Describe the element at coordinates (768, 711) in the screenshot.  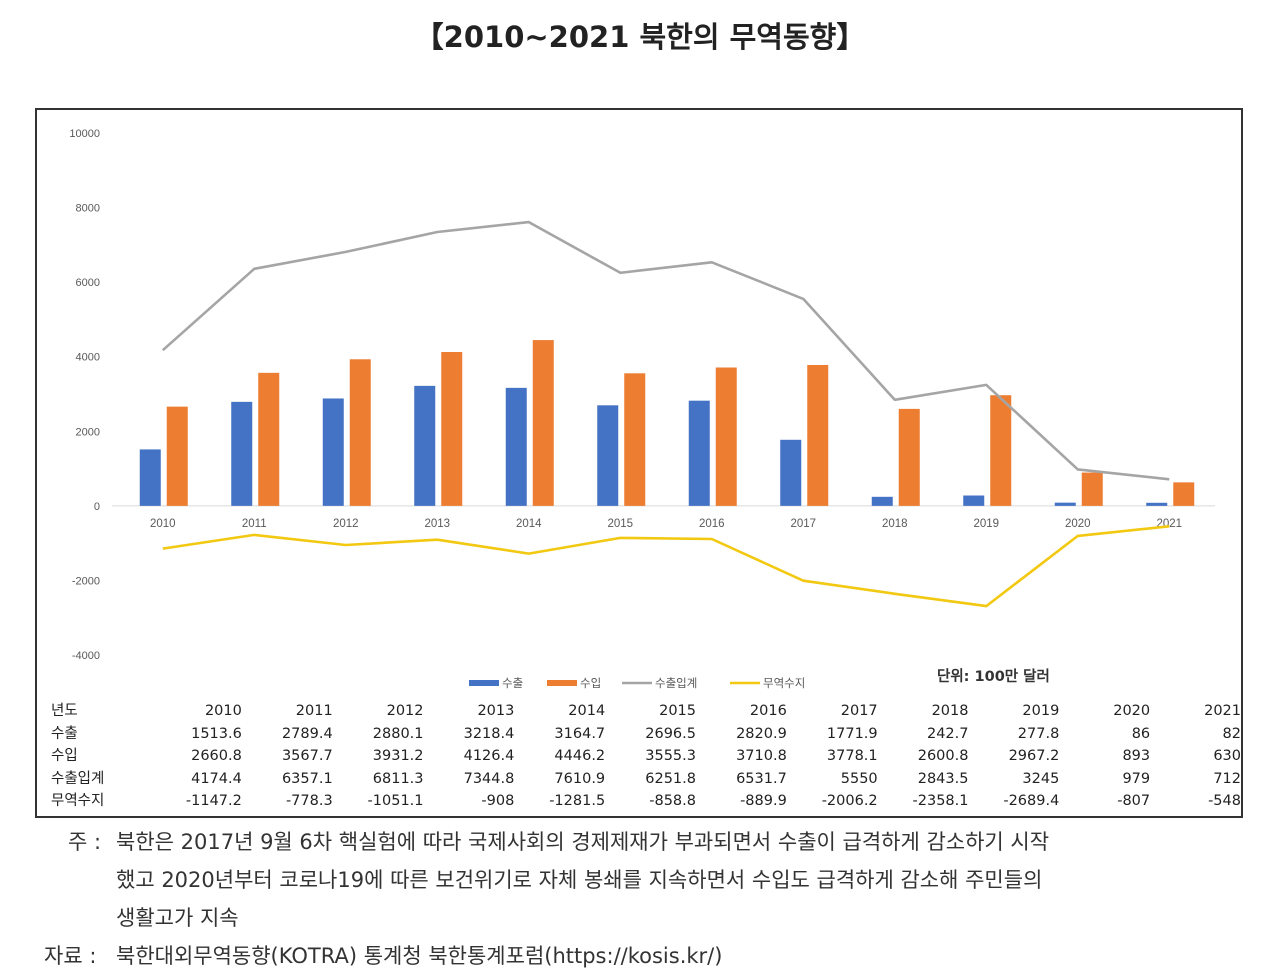
I see `table-cell: 2016` at that location.